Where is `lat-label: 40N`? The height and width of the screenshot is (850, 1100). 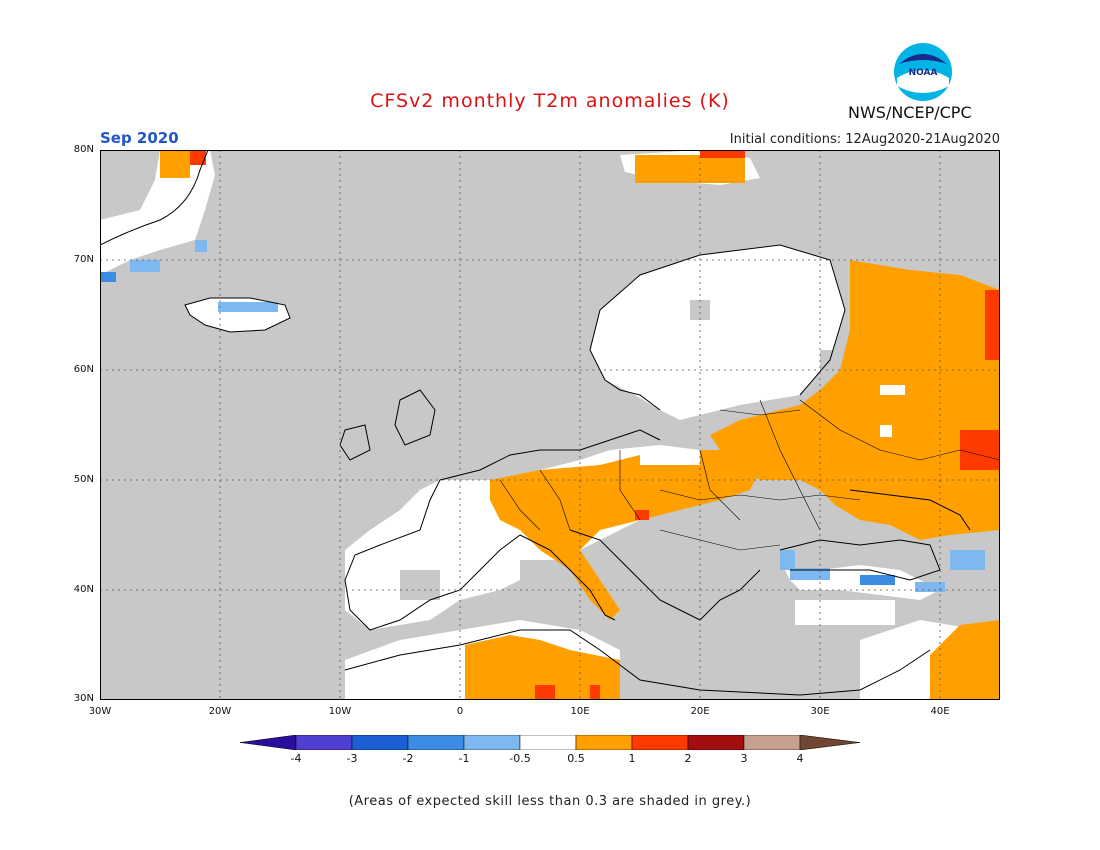
lat-label: 40N is located at coordinates (83, 589).